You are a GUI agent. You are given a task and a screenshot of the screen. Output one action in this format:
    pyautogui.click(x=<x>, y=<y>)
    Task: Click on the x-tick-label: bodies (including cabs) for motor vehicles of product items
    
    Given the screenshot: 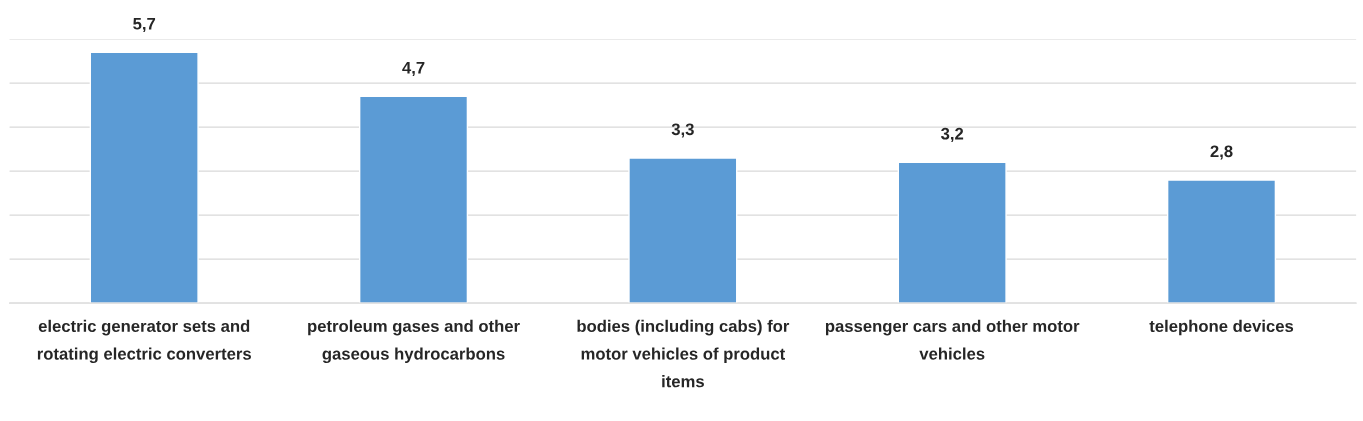 What is the action you would take?
    pyautogui.click(x=683, y=353)
    